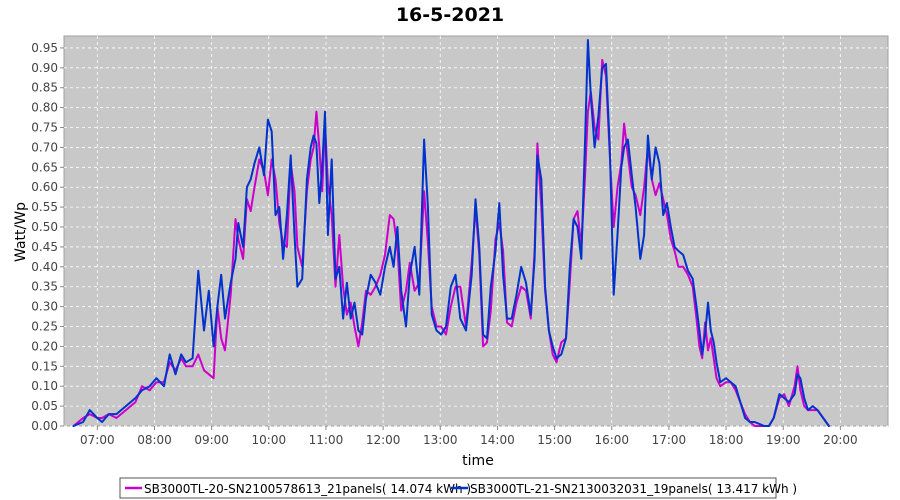 The image size is (900, 500). I want to click on y-tick-label: 0.35, so click(44, 287).